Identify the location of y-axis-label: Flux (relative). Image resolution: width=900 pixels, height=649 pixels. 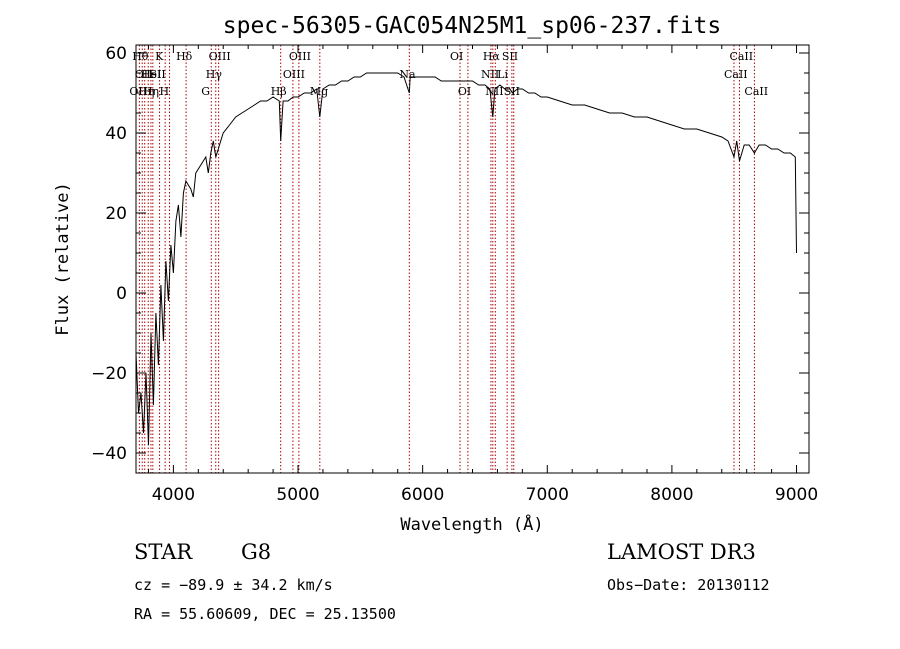
(63, 259).